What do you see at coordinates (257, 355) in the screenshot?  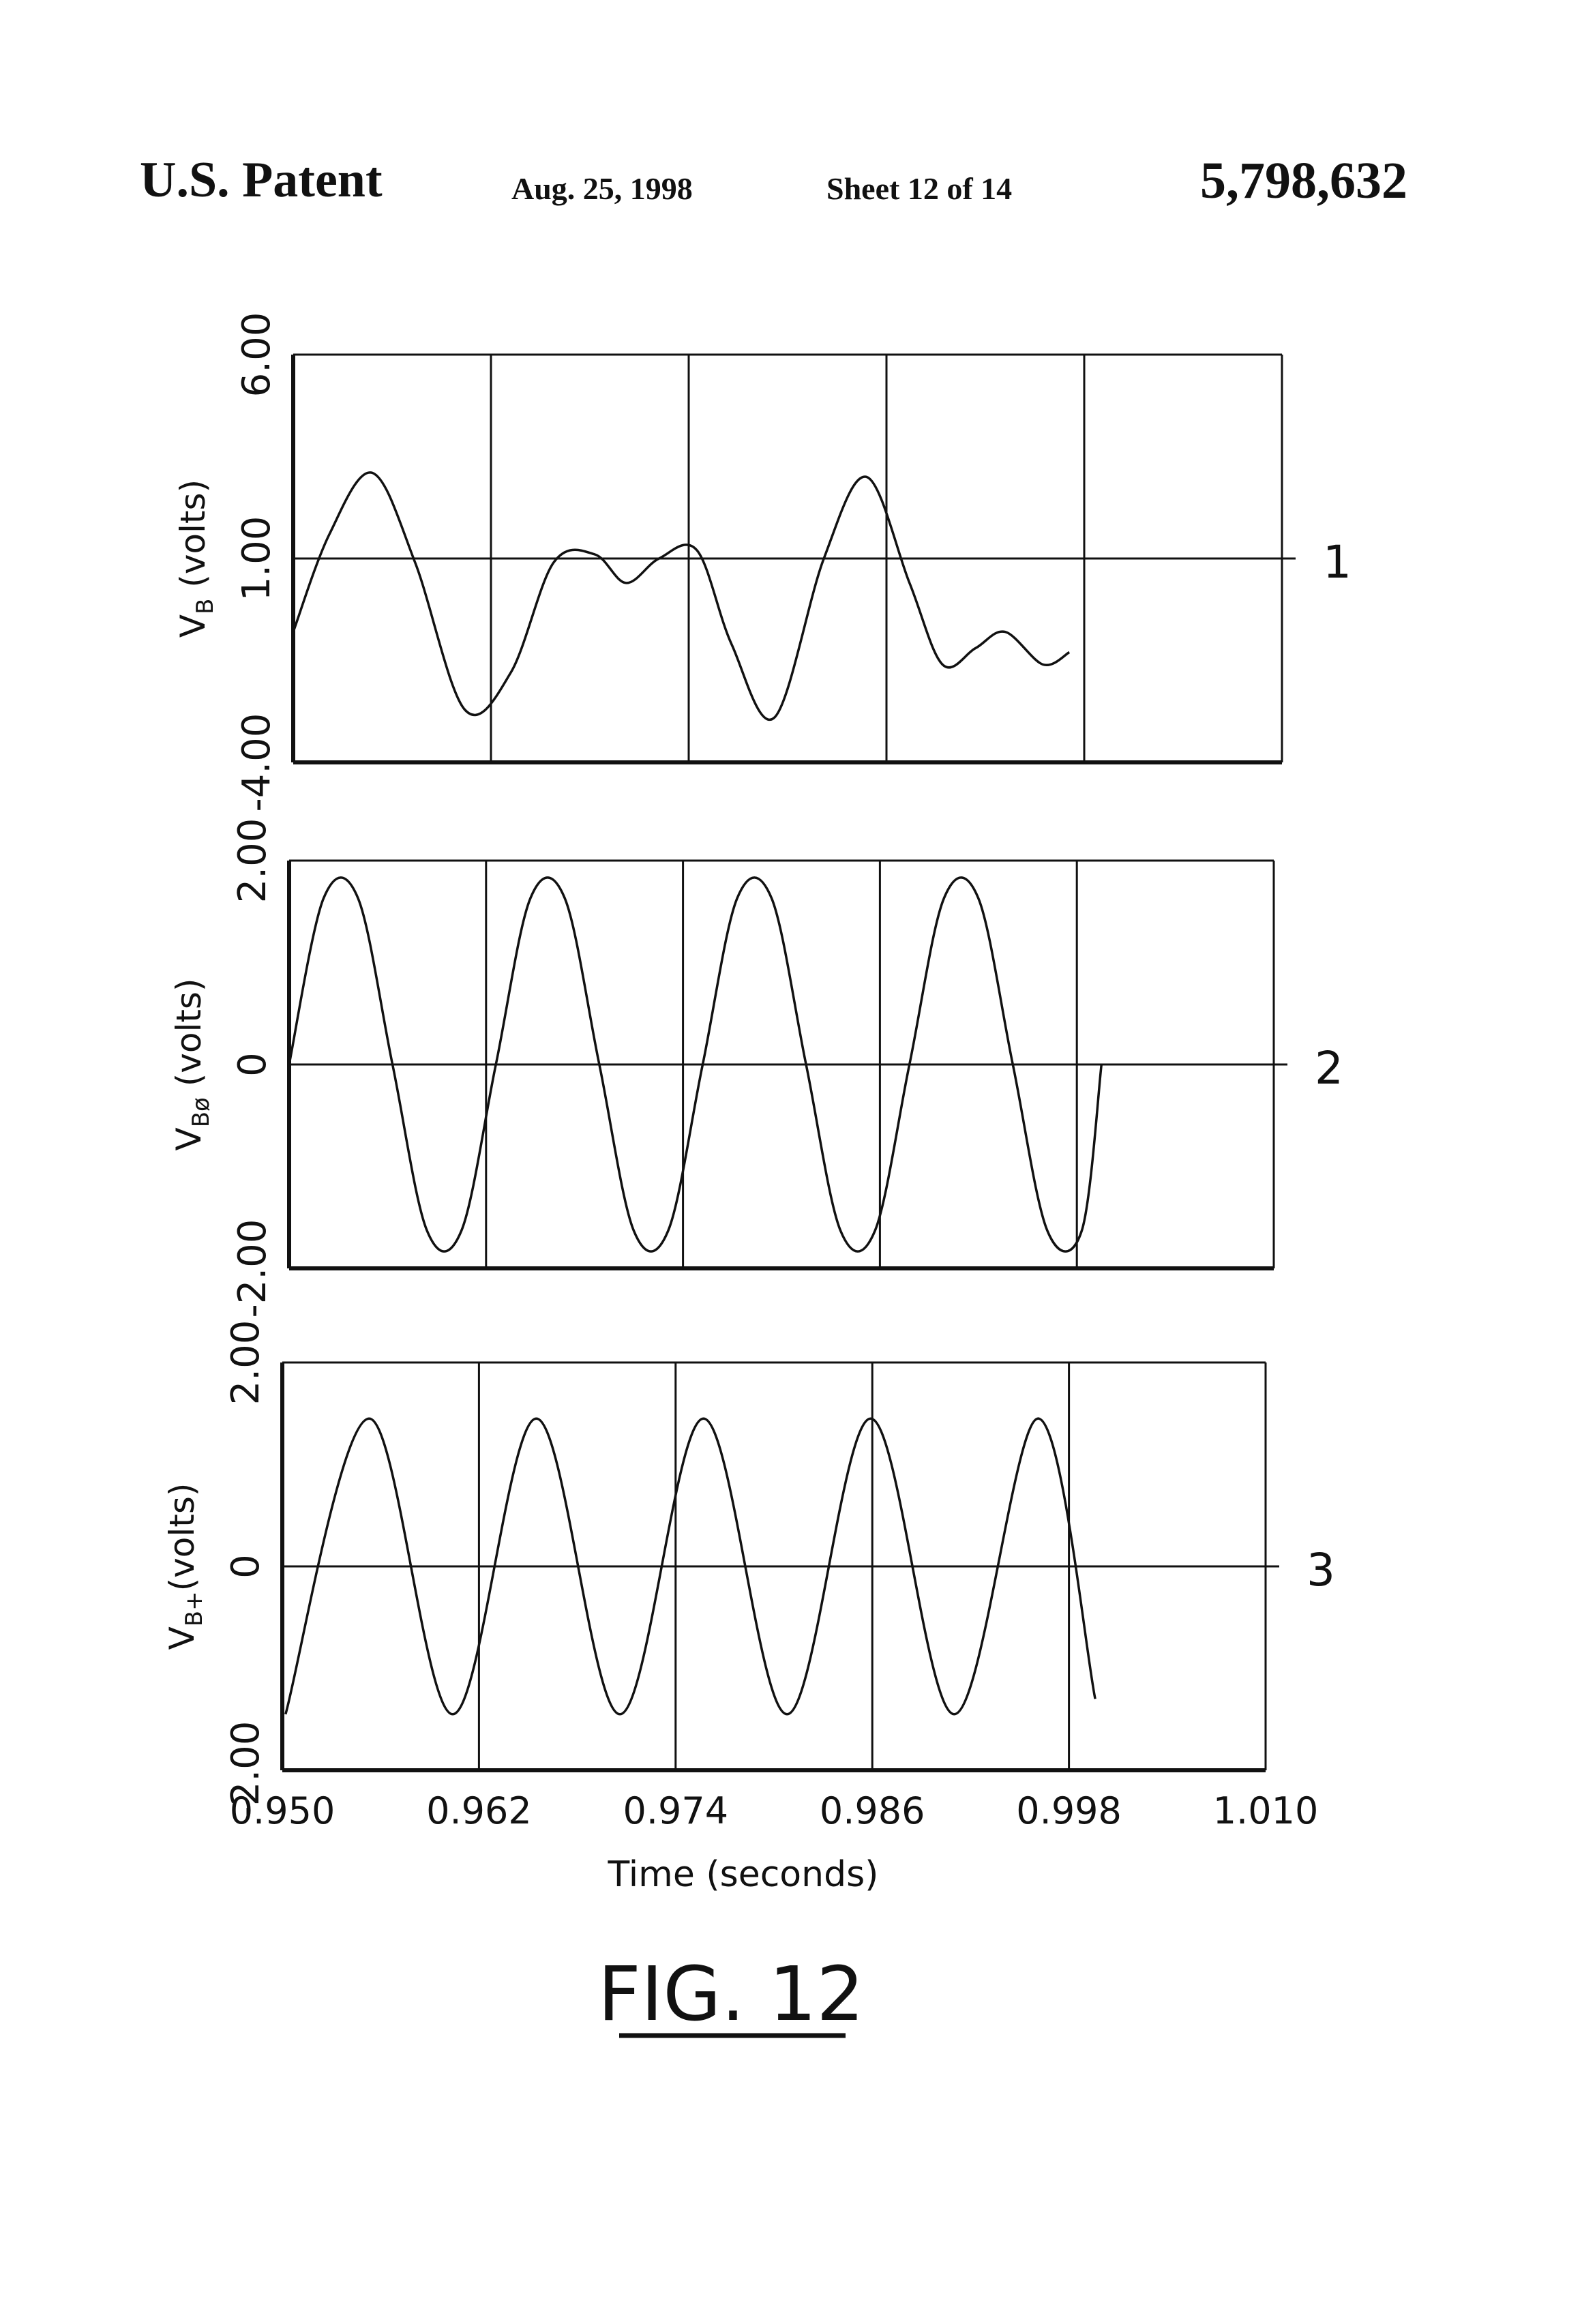 I see `y-tick-label: 6.00` at bounding box center [257, 355].